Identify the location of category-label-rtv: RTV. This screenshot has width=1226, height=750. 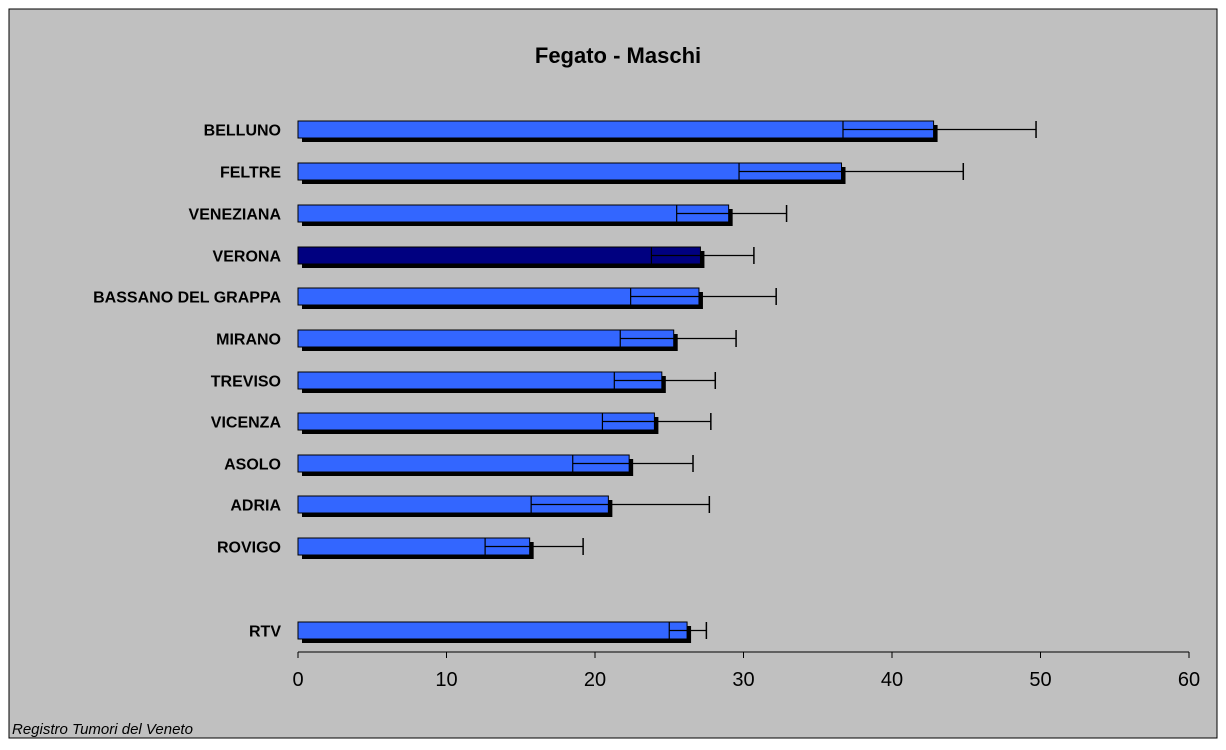
(265, 632).